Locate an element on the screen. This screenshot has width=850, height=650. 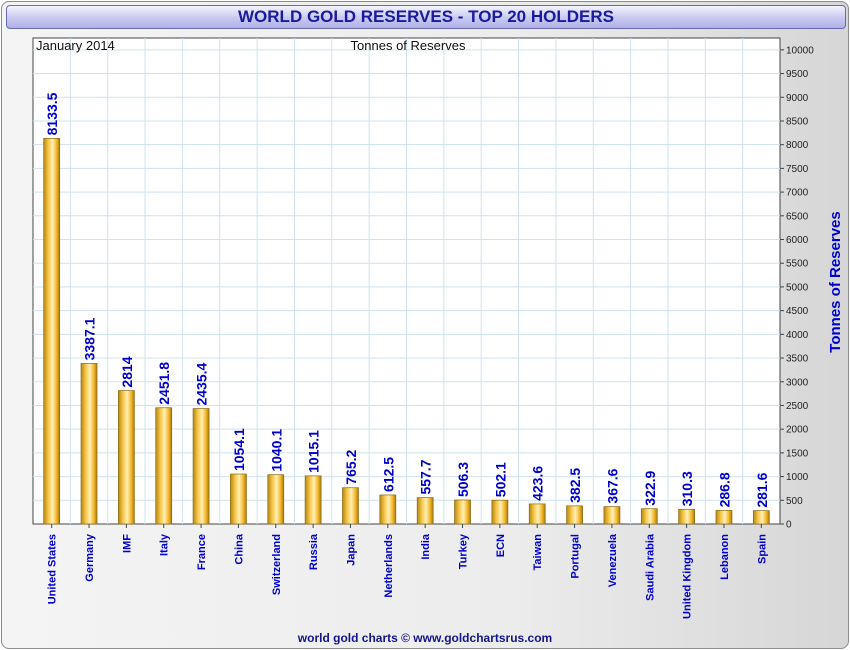
y-tick-label: 4000 is located at coordinates (797, 335).